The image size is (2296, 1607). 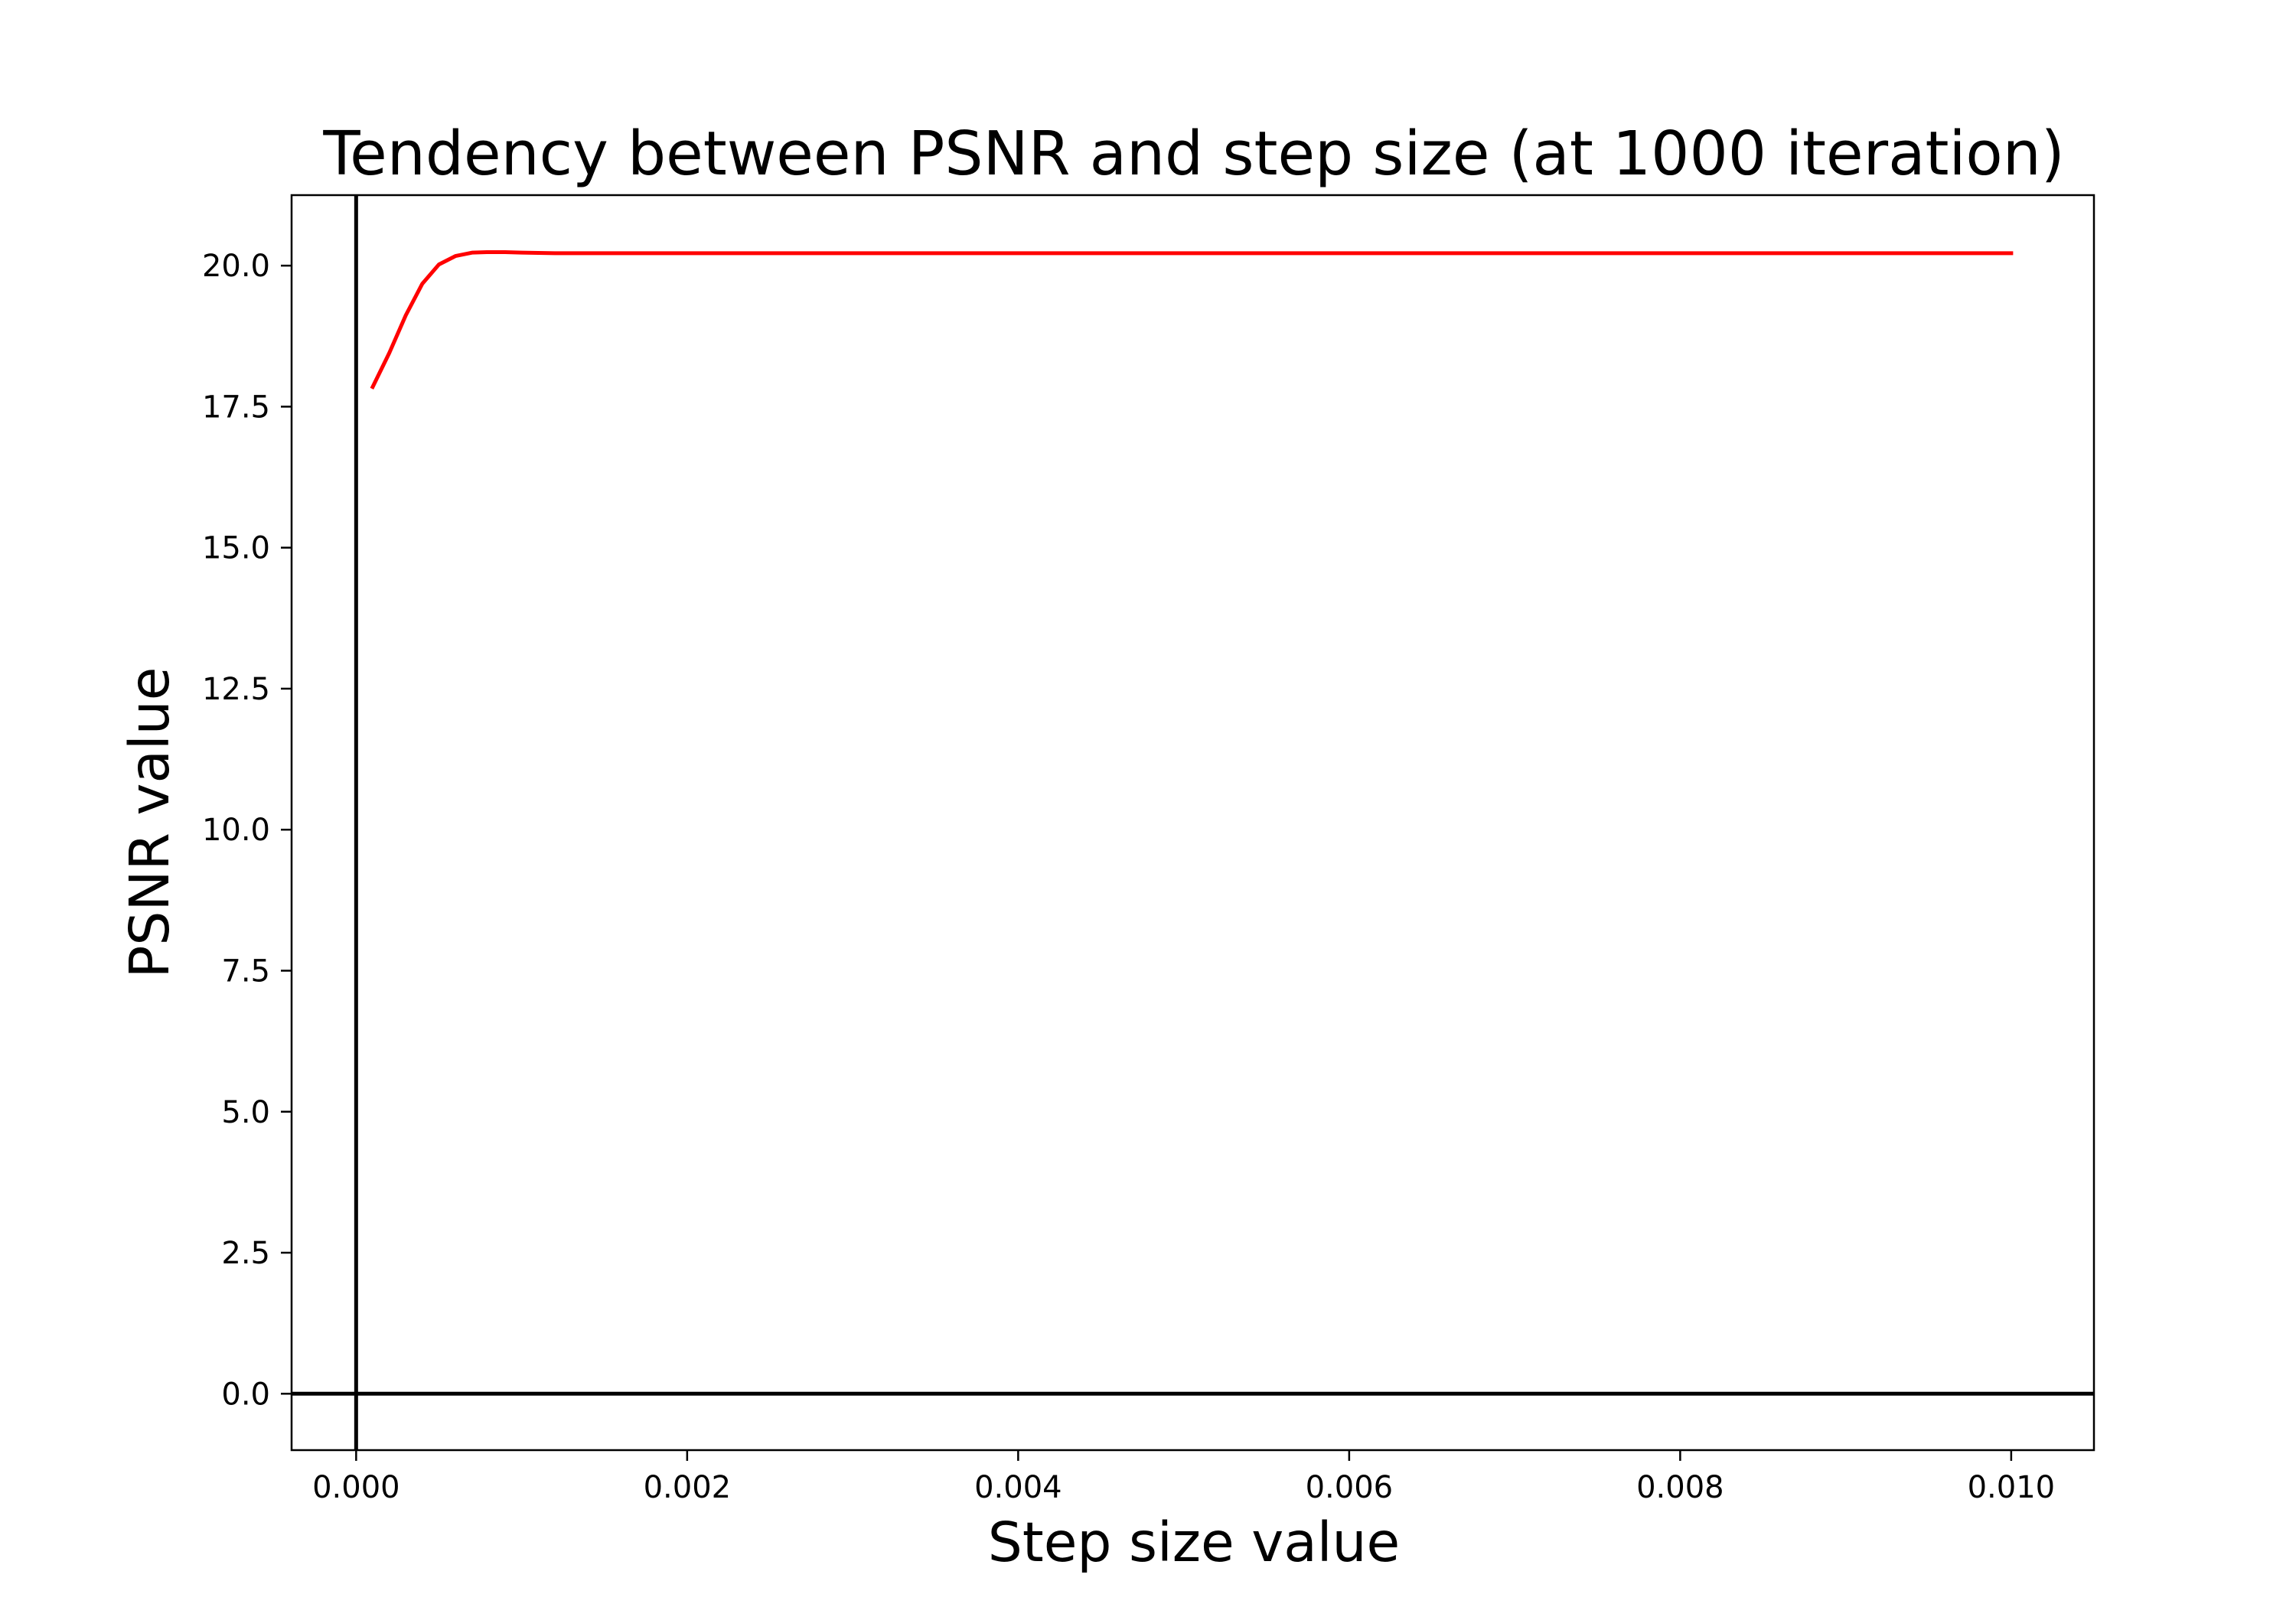 I want to click on x-tick-label: 0.004, so click(x=1018, y=1487).